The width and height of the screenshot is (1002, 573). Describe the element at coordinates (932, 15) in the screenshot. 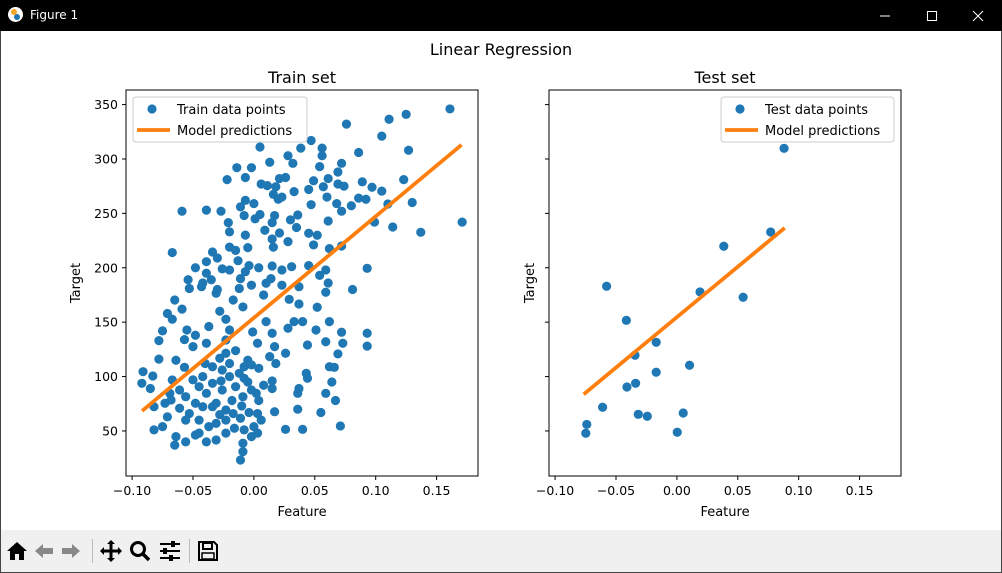

I see `maximize-button` at that location.